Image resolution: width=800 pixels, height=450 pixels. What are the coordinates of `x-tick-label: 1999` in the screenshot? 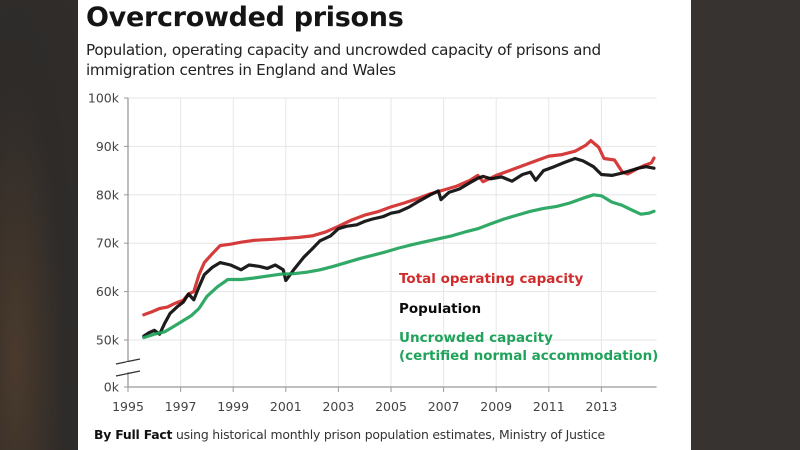 It's located at (233, 406).